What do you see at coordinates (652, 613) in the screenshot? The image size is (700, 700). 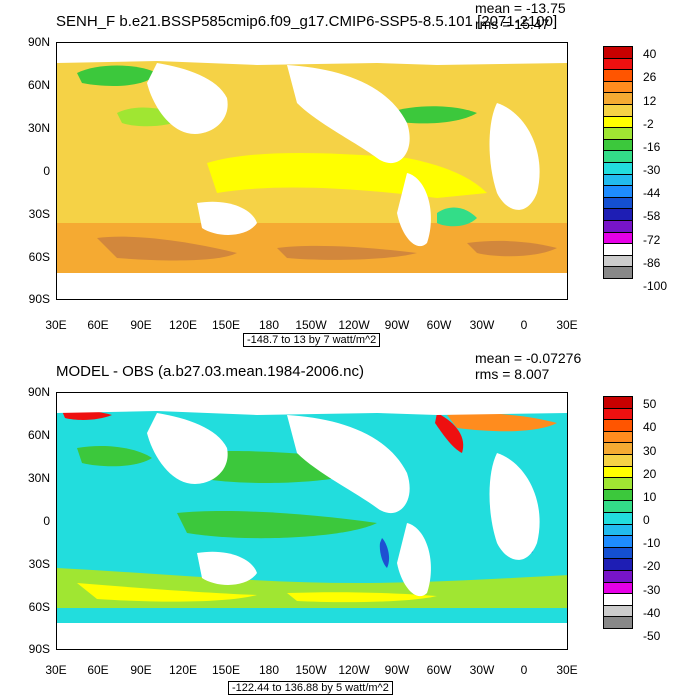 I see `colorbar-label: -40` at bounding box center [652, 613].